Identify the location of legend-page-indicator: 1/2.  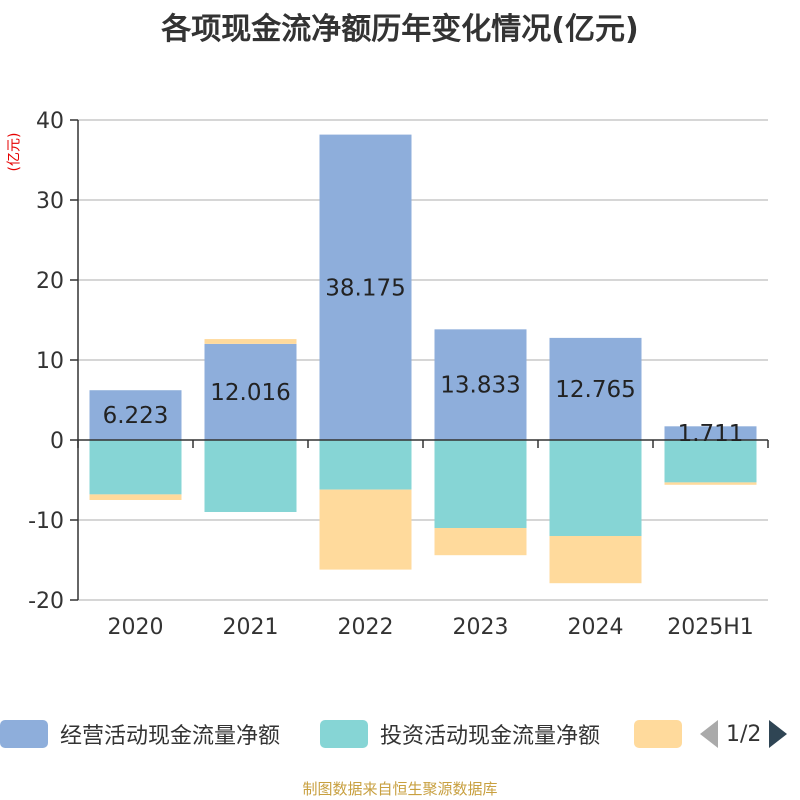
(744, 734).